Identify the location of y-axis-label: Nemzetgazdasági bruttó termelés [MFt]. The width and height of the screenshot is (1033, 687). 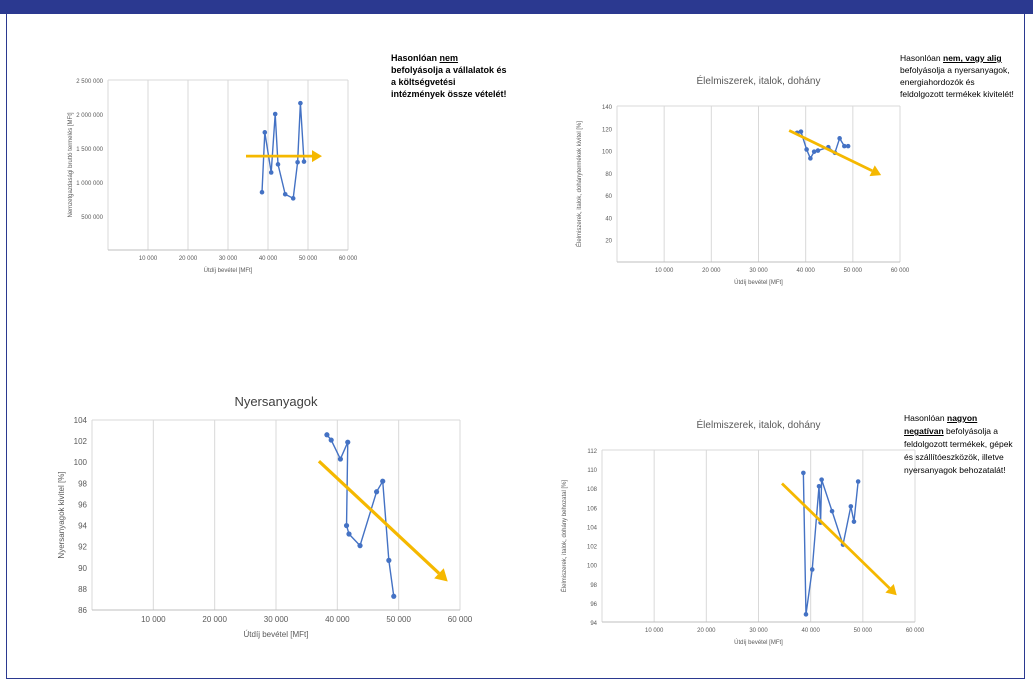
(71, 164).